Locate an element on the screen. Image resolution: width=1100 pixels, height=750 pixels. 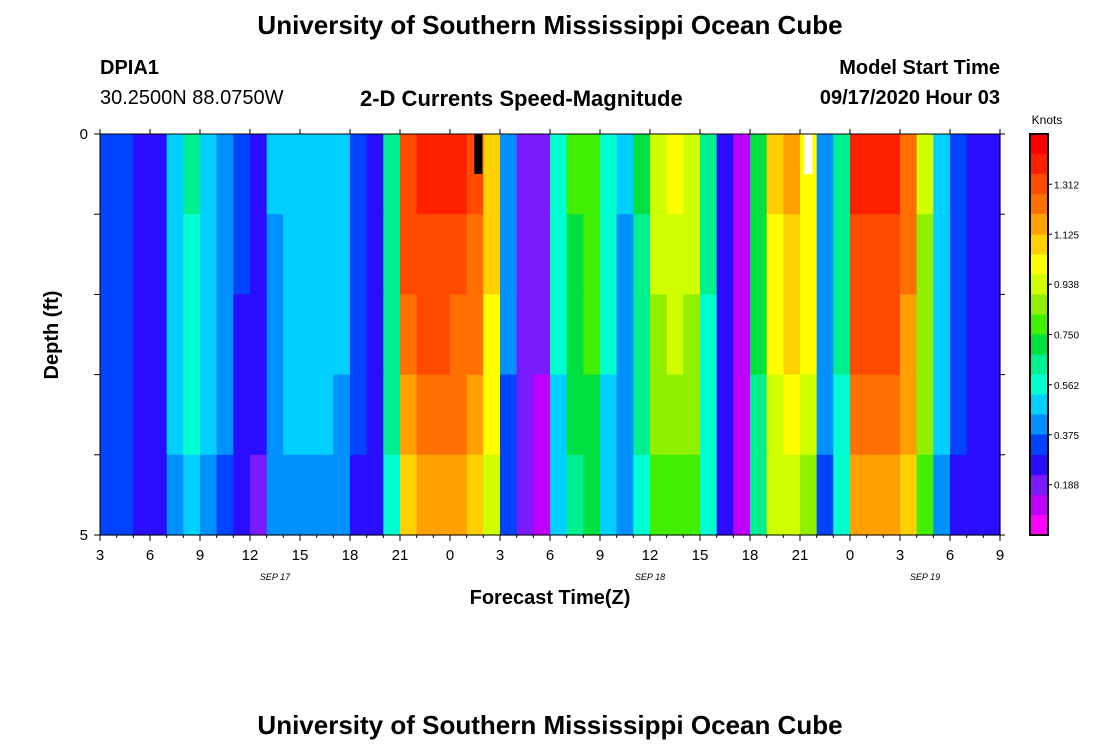
station-id: DPIA1 is located at coordinates (129, 68).